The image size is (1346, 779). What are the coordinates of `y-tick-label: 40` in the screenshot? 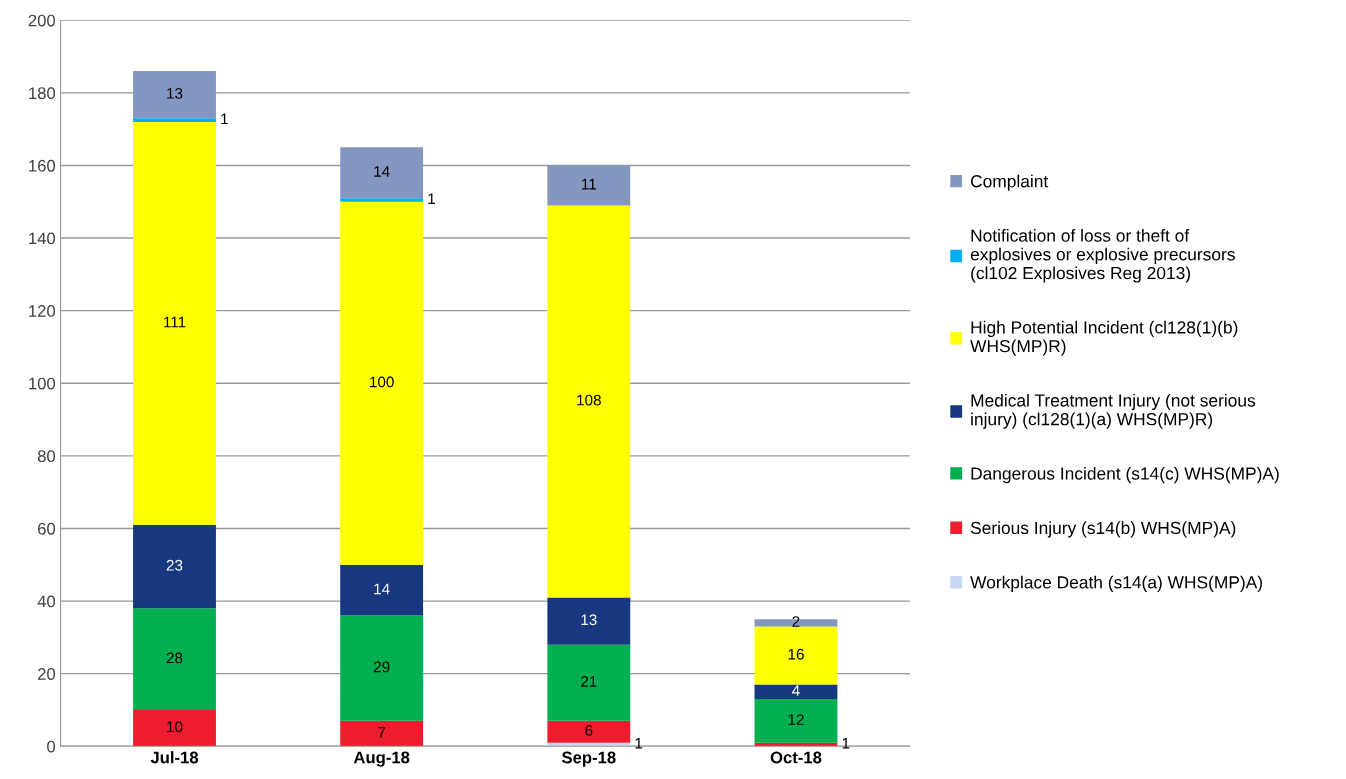 It's located at (46, 601).